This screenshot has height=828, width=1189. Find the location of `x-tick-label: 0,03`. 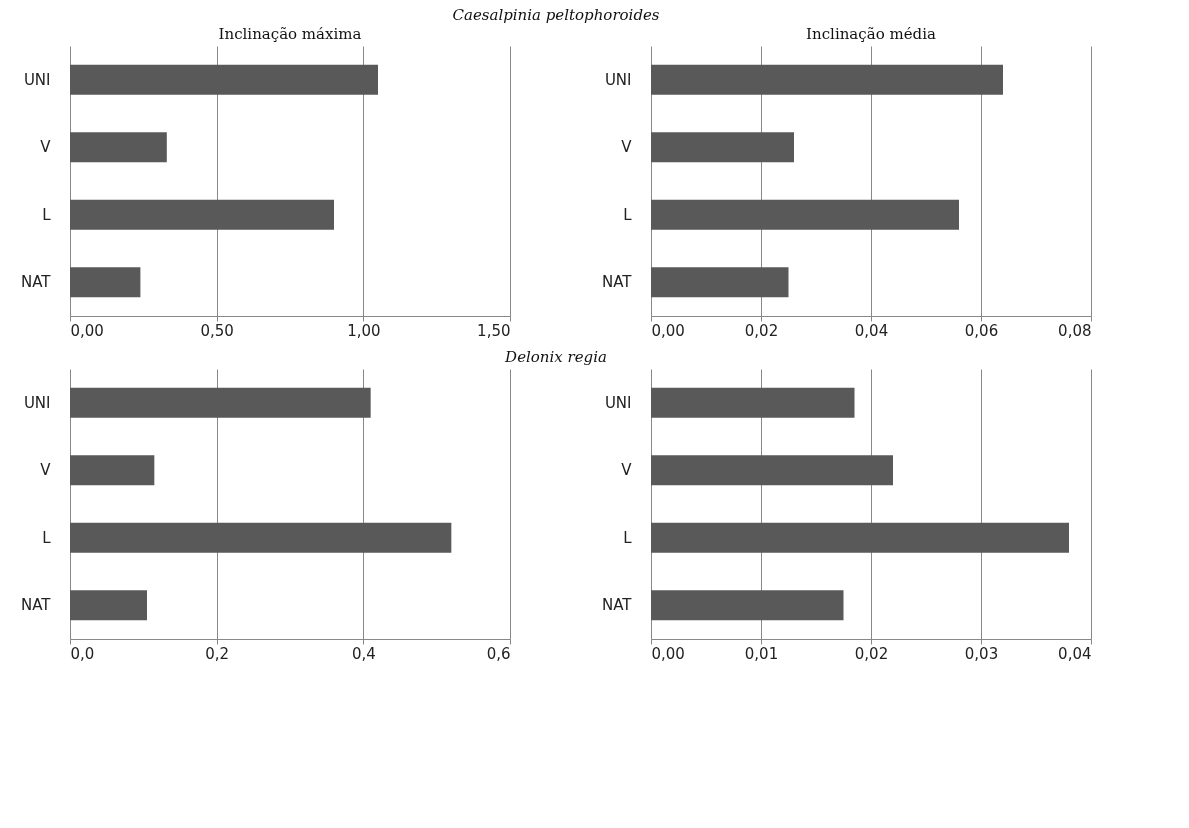

x-tick-label: 0,03 is located at coordinates (981, 653).